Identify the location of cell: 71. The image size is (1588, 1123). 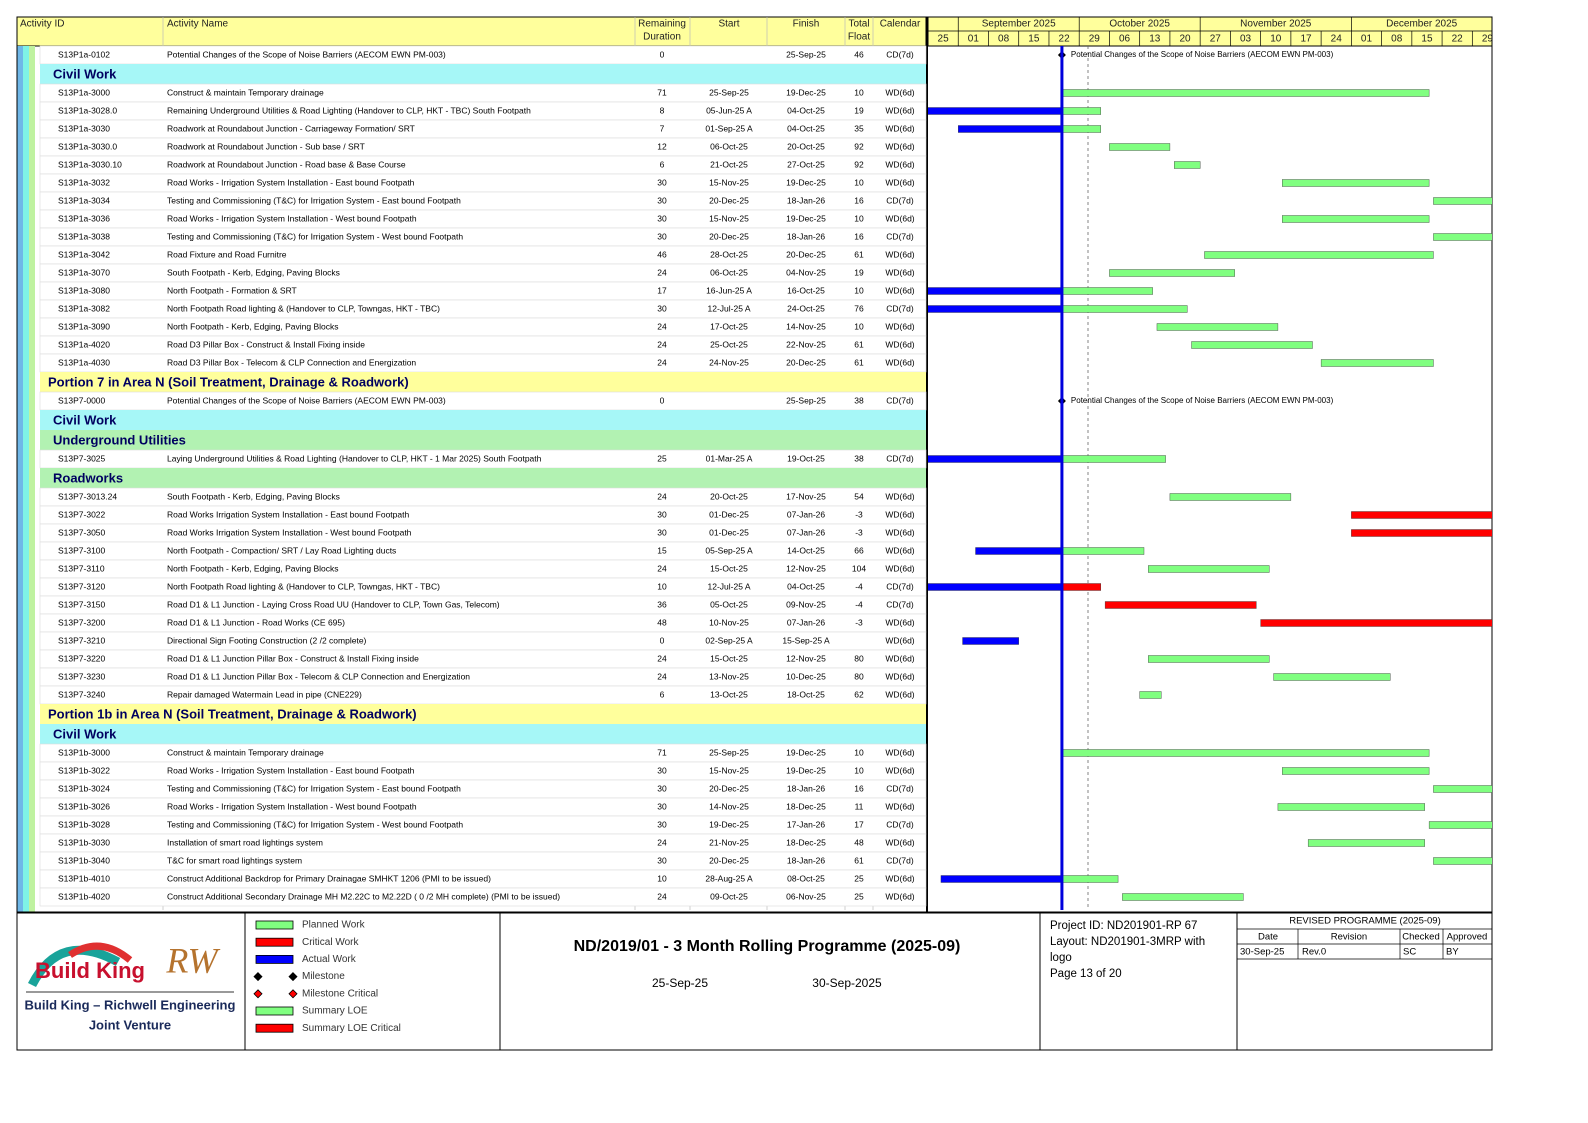
(662, 92).